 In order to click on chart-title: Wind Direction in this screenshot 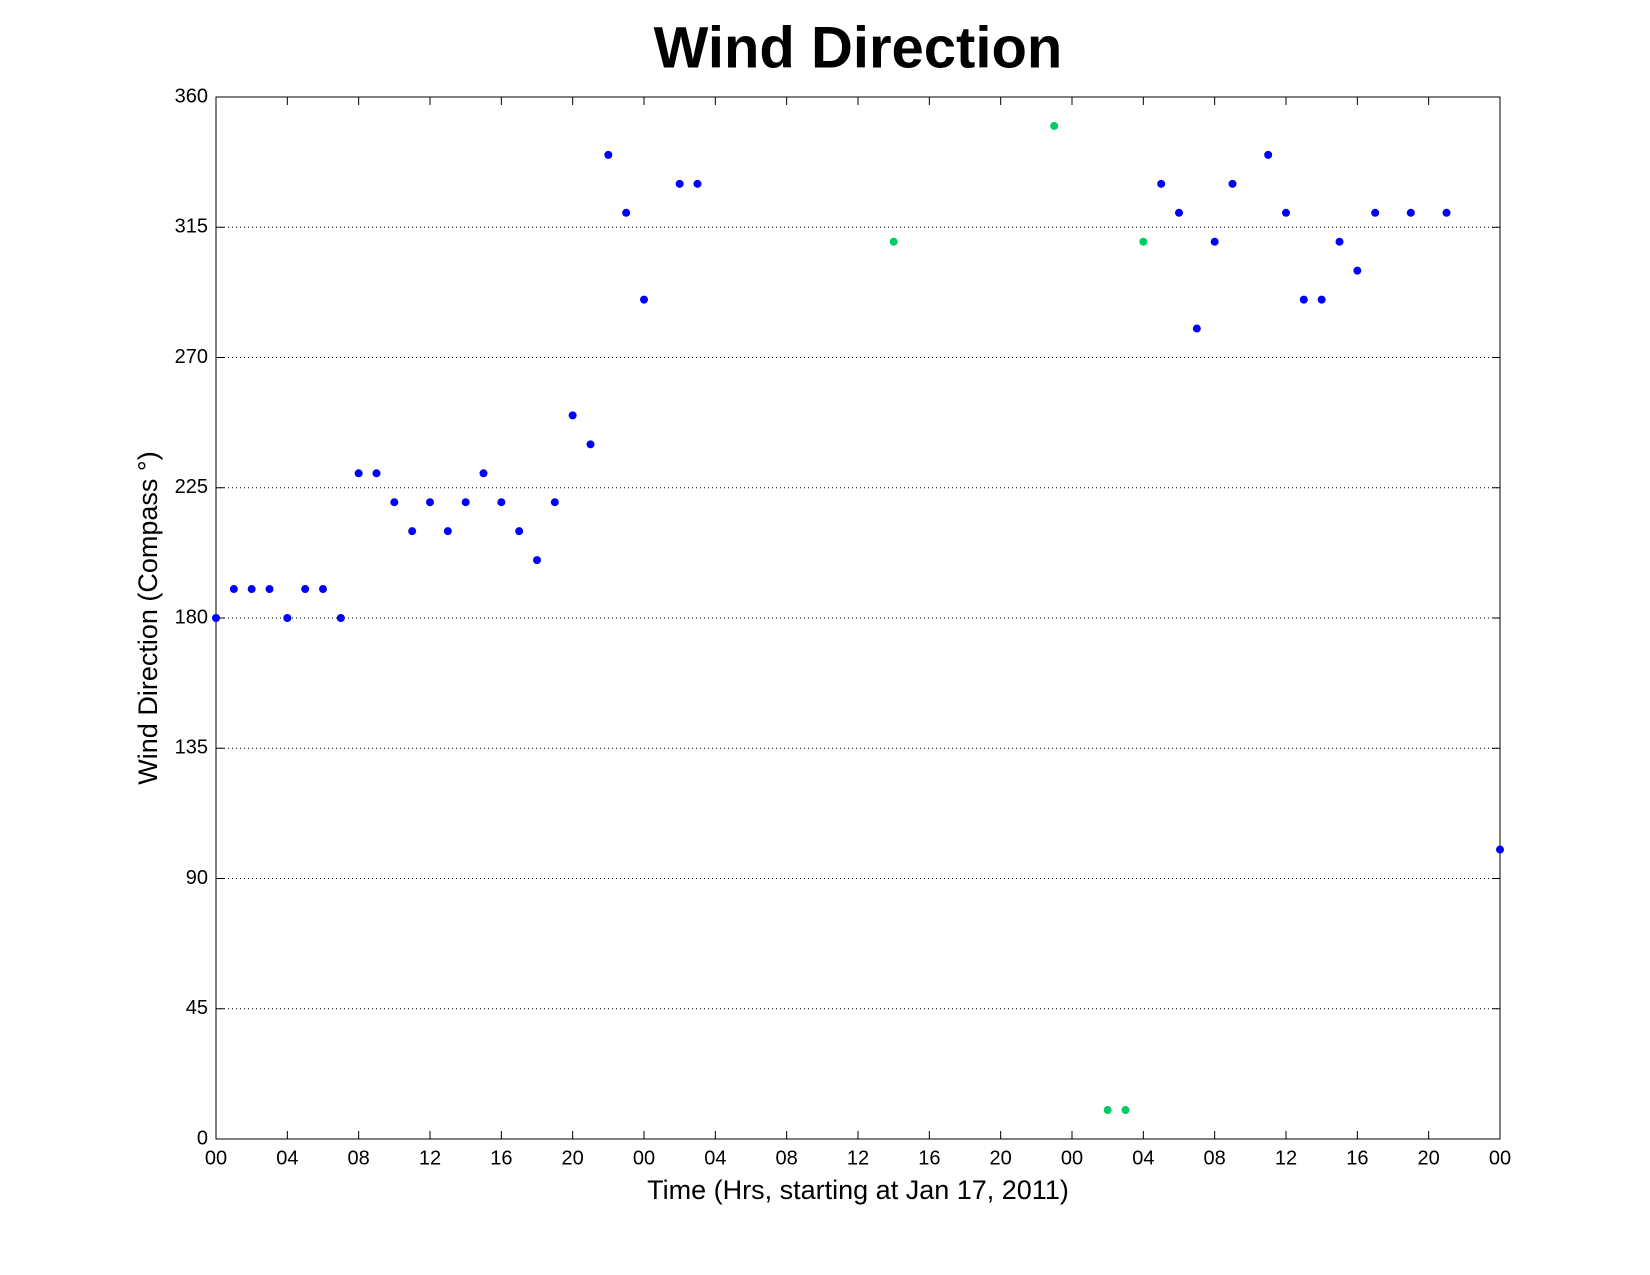, I will do `click(858, 47)`.